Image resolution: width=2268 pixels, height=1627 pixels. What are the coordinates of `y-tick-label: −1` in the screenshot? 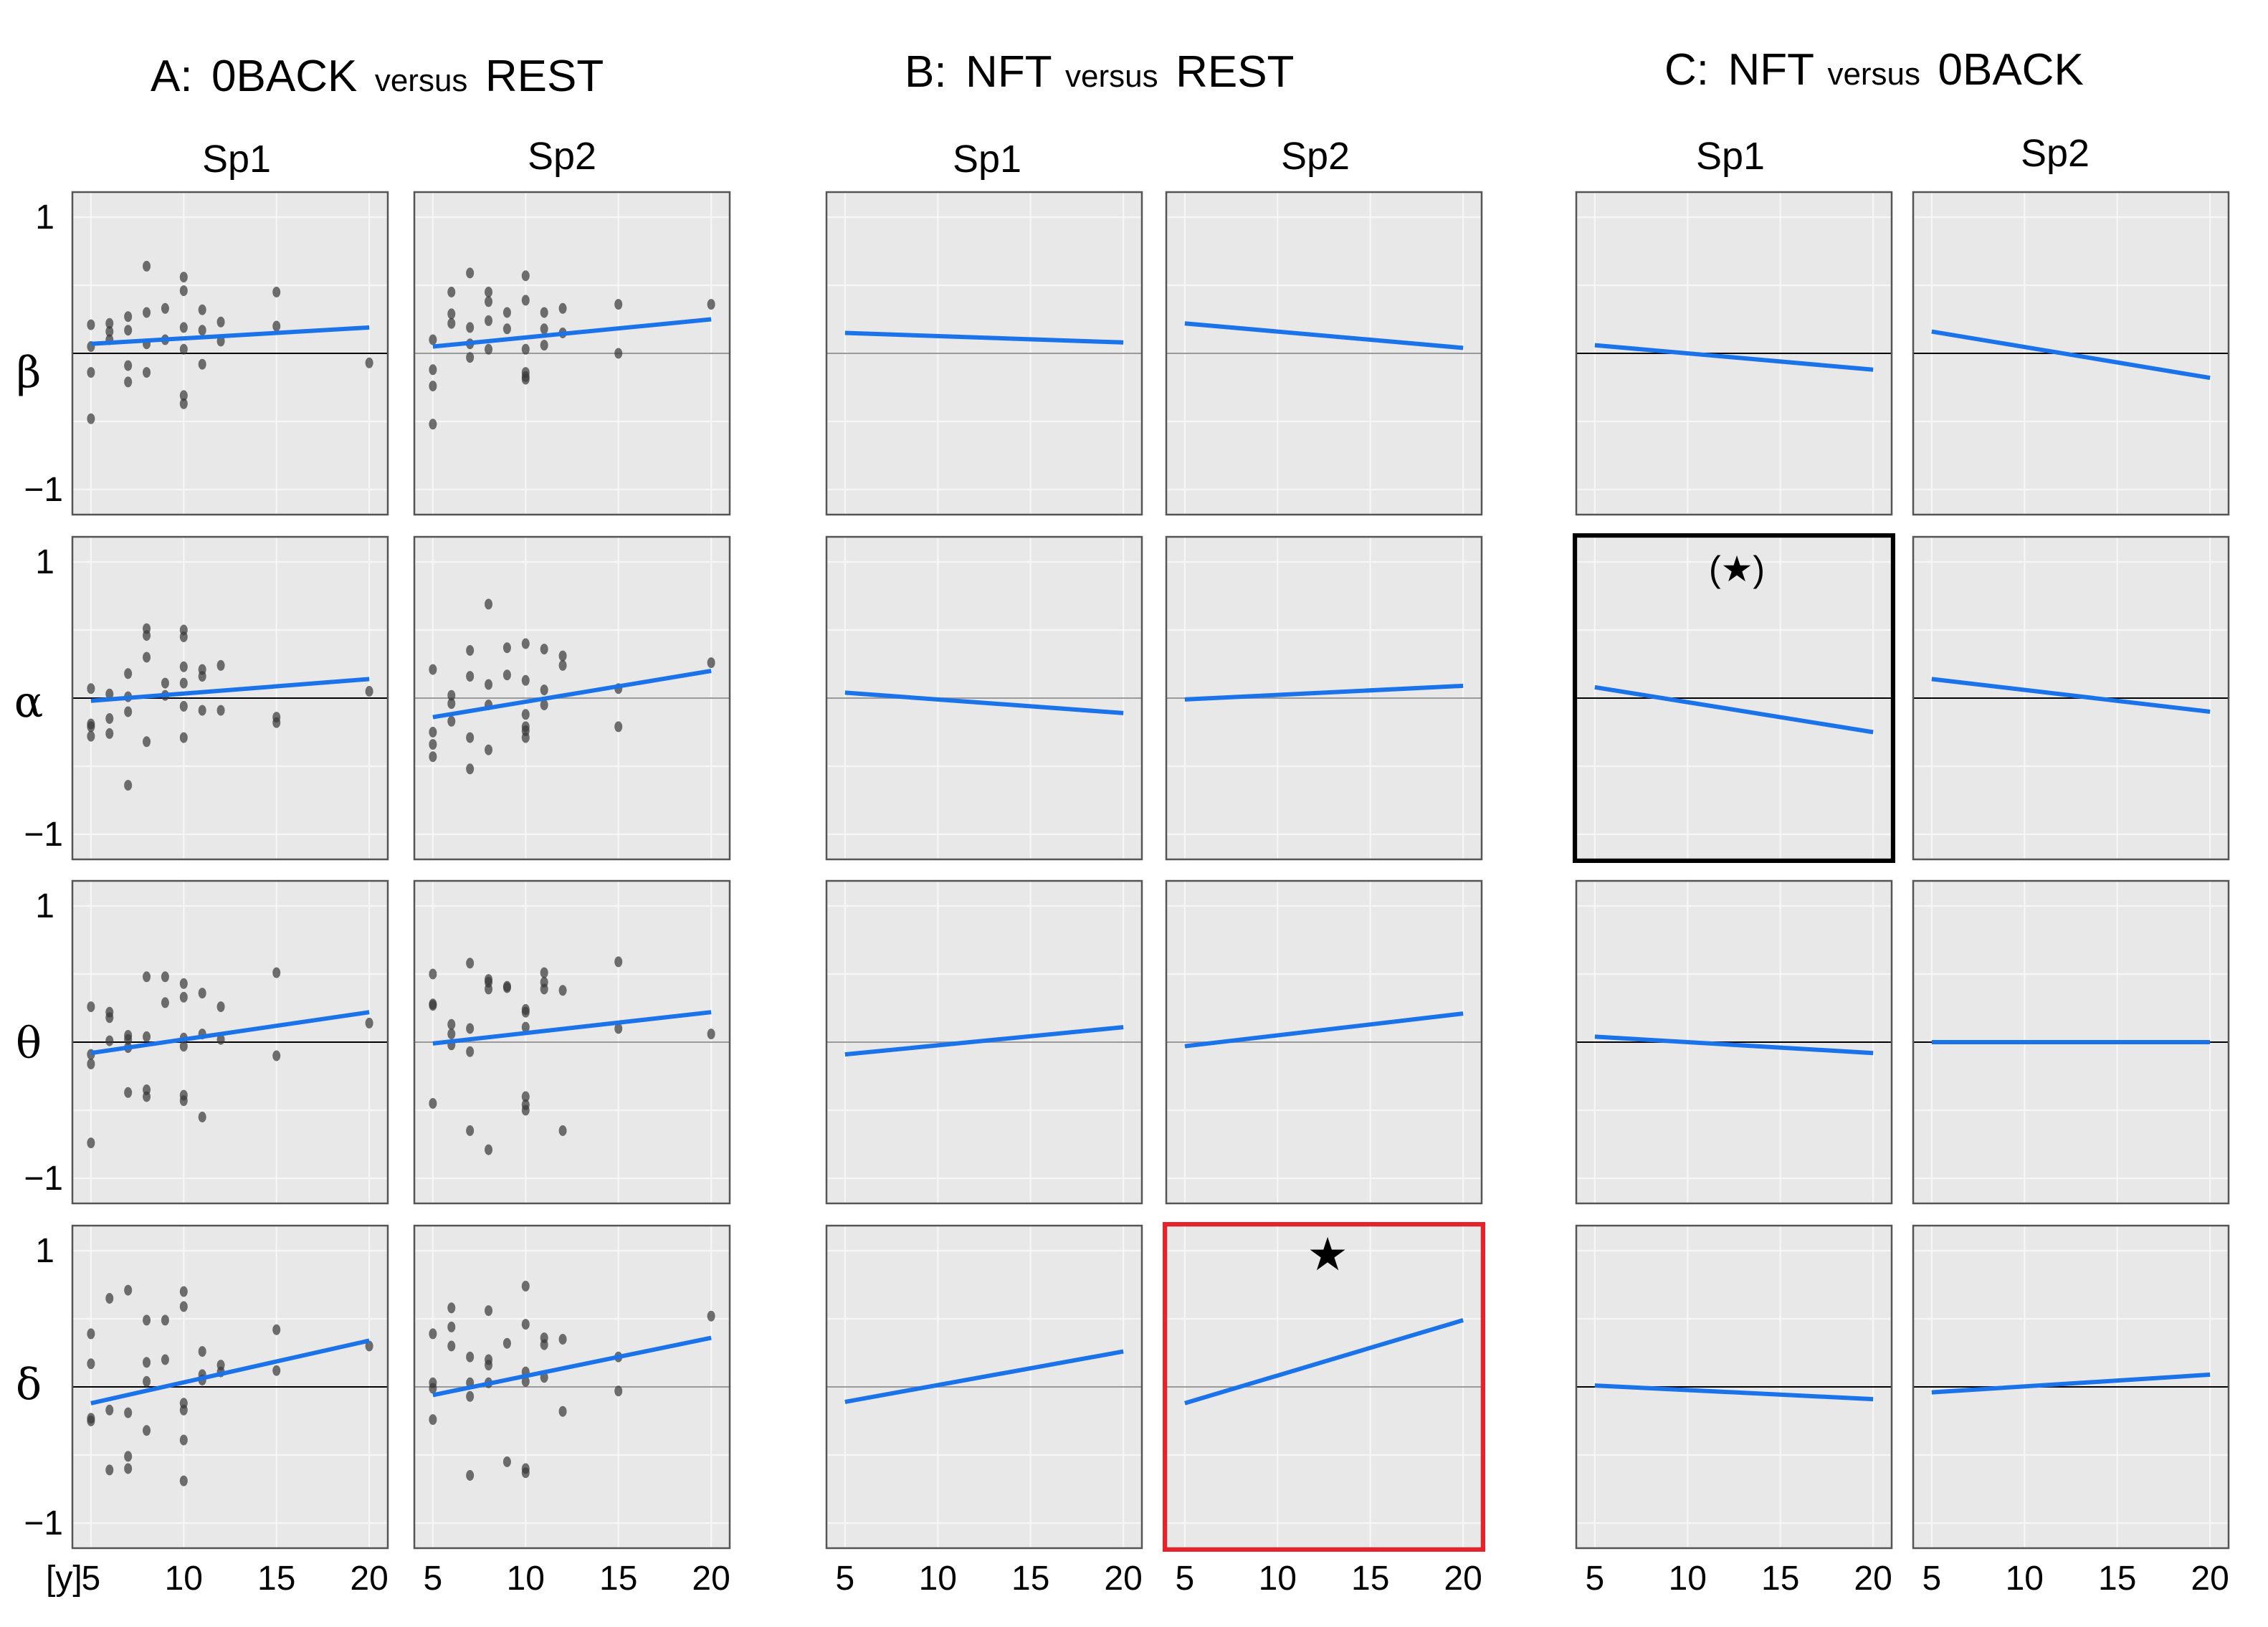 It's located at (43, 835).